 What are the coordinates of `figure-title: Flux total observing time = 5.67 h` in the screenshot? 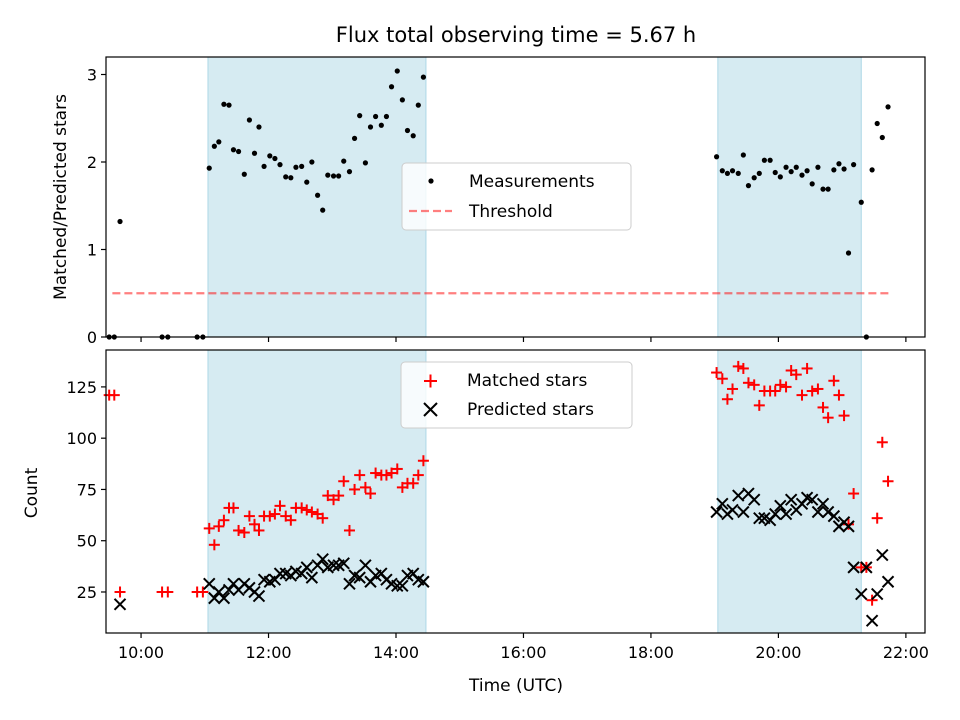 It's located at (516, 35).